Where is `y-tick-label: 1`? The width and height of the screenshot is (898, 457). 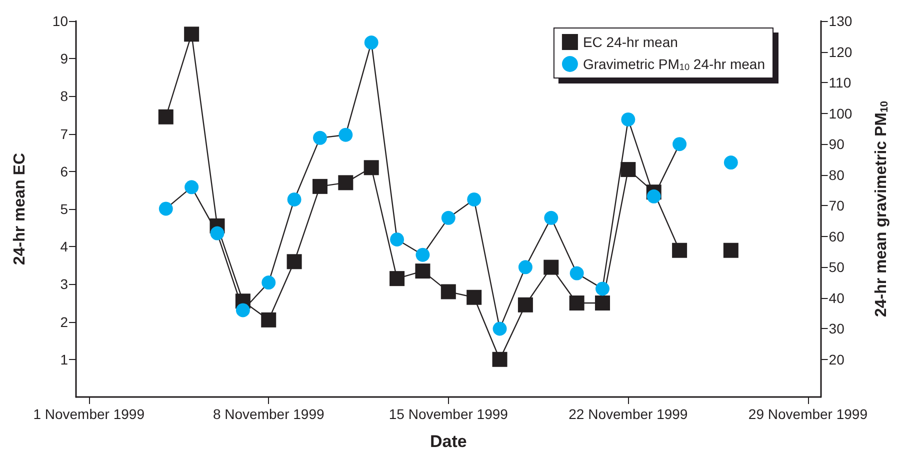
y-tick-label: 1 is located at coordinates (64, 359).